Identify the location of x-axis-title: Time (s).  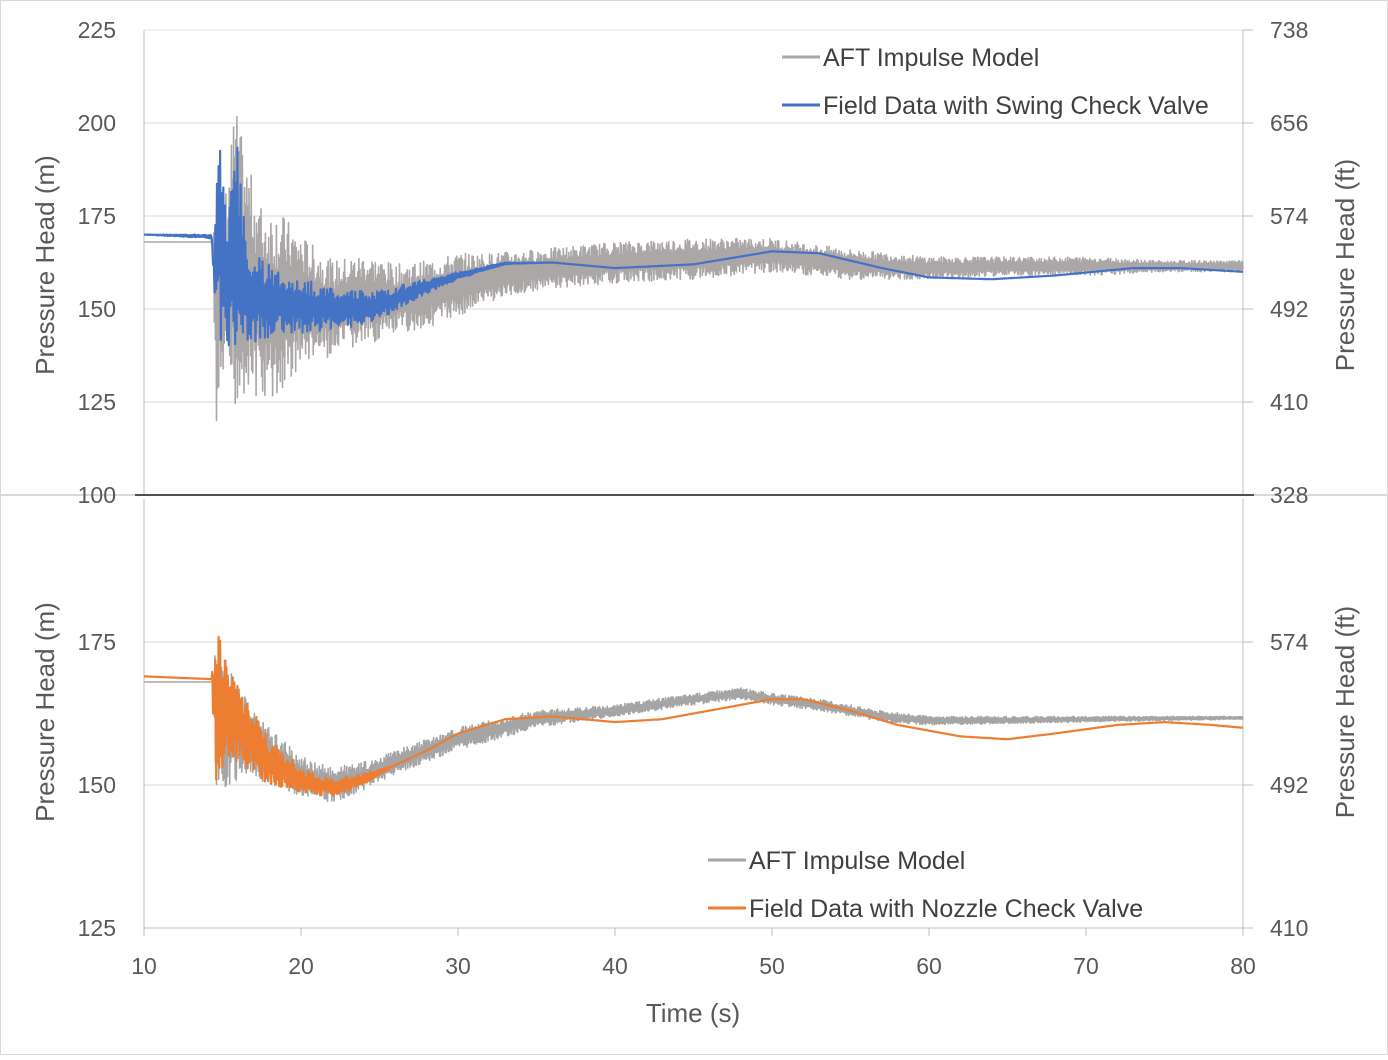
(693, 1013).